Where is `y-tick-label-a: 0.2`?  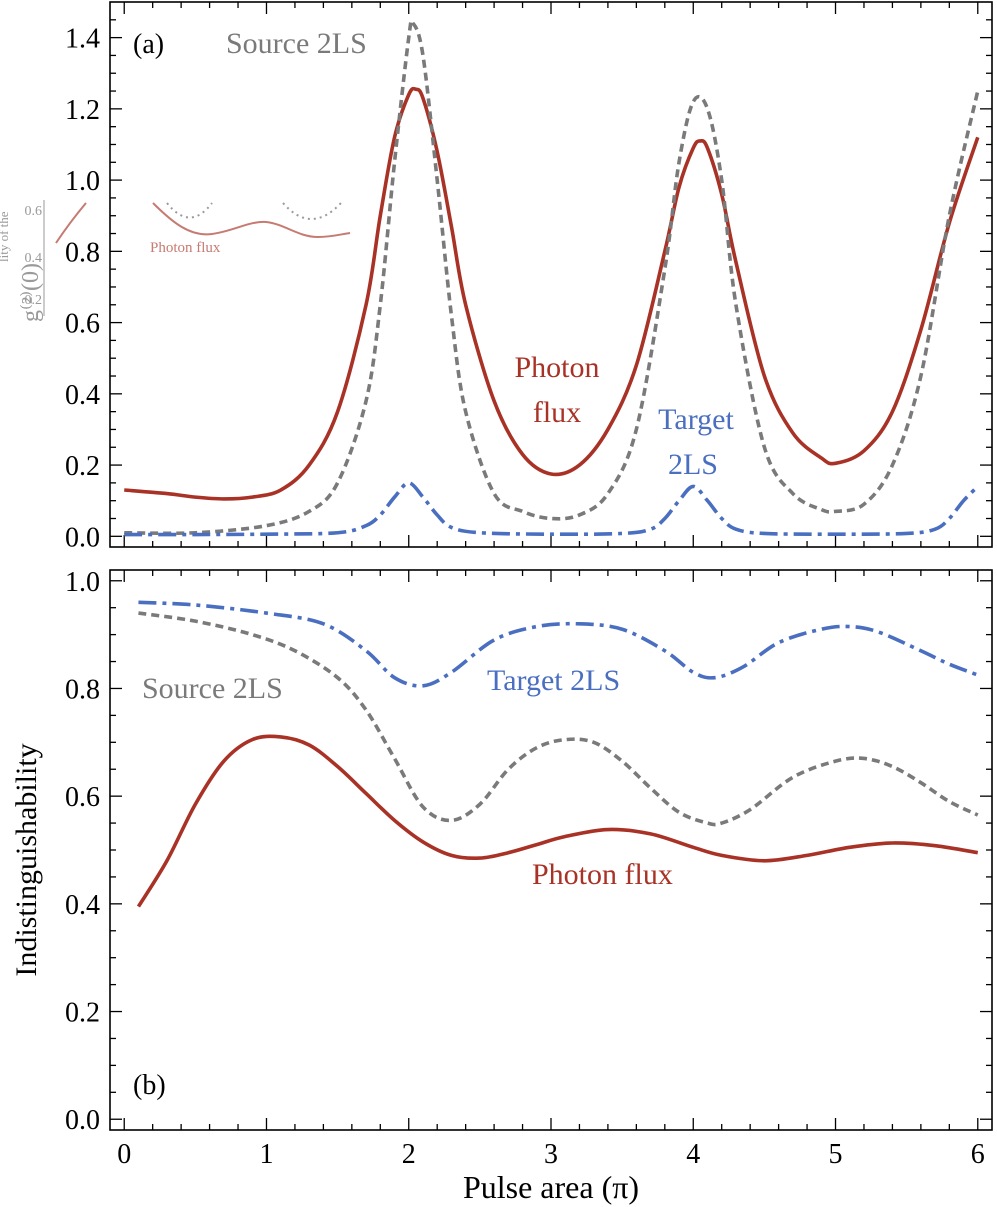 y-tick-label-a: 0.2 is located at coordinates (82, 466).